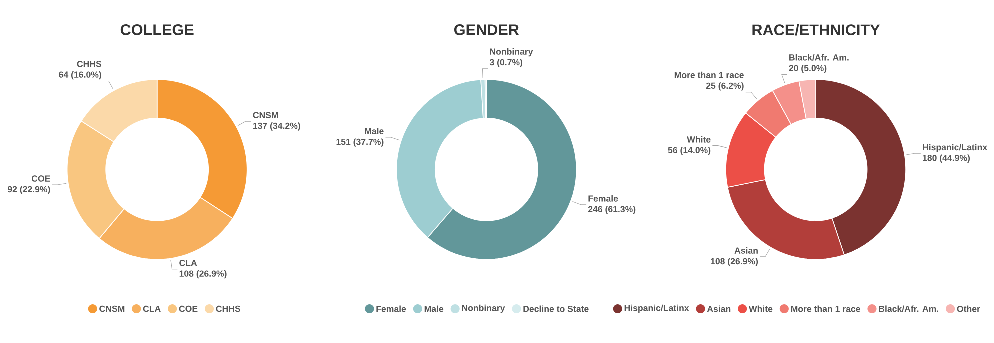 The width and height of the screenshot is (994, 343). What do you see at coordinates (709, 75) in the screenshot?
I see `slice-label: More than 1 race` at bounding box center [709, 75].